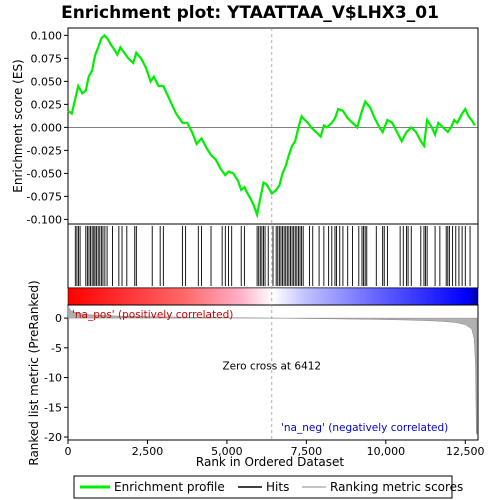 The width and height of the screenshot is (500, 500). What do you see at coordinates (465, 451) in the screenshot?
I see `x-tick-label: 12,500` at bounding box center [465, 451].